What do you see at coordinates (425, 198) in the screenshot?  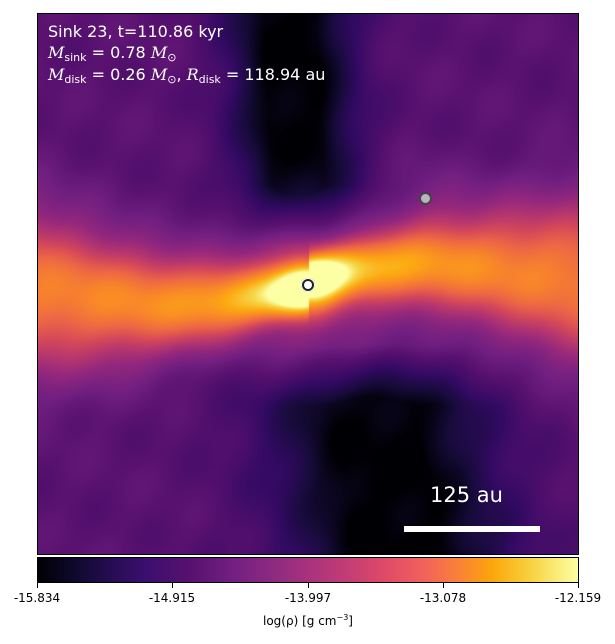 I see `companion-sink-marker` at bounding box center [425, 198].